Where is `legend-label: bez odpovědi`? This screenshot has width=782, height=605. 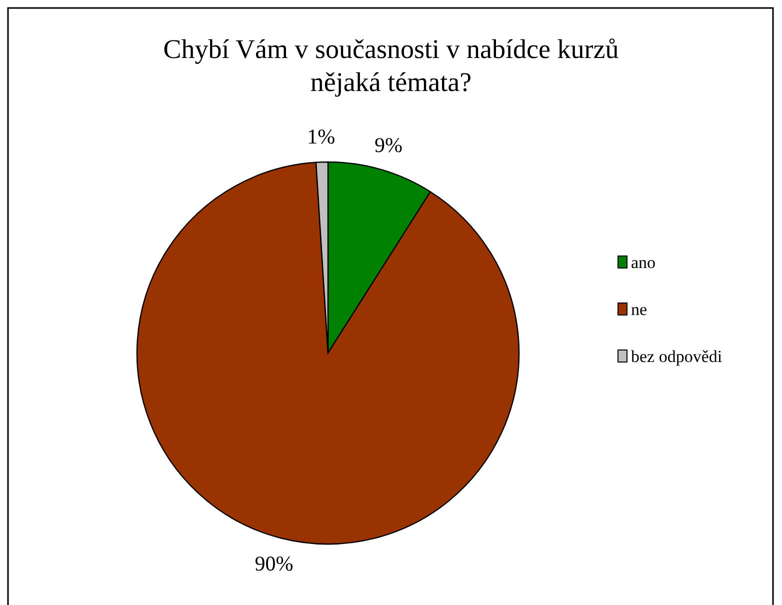
legend-label: bez odpovědi is located at coordinates (676, 356).